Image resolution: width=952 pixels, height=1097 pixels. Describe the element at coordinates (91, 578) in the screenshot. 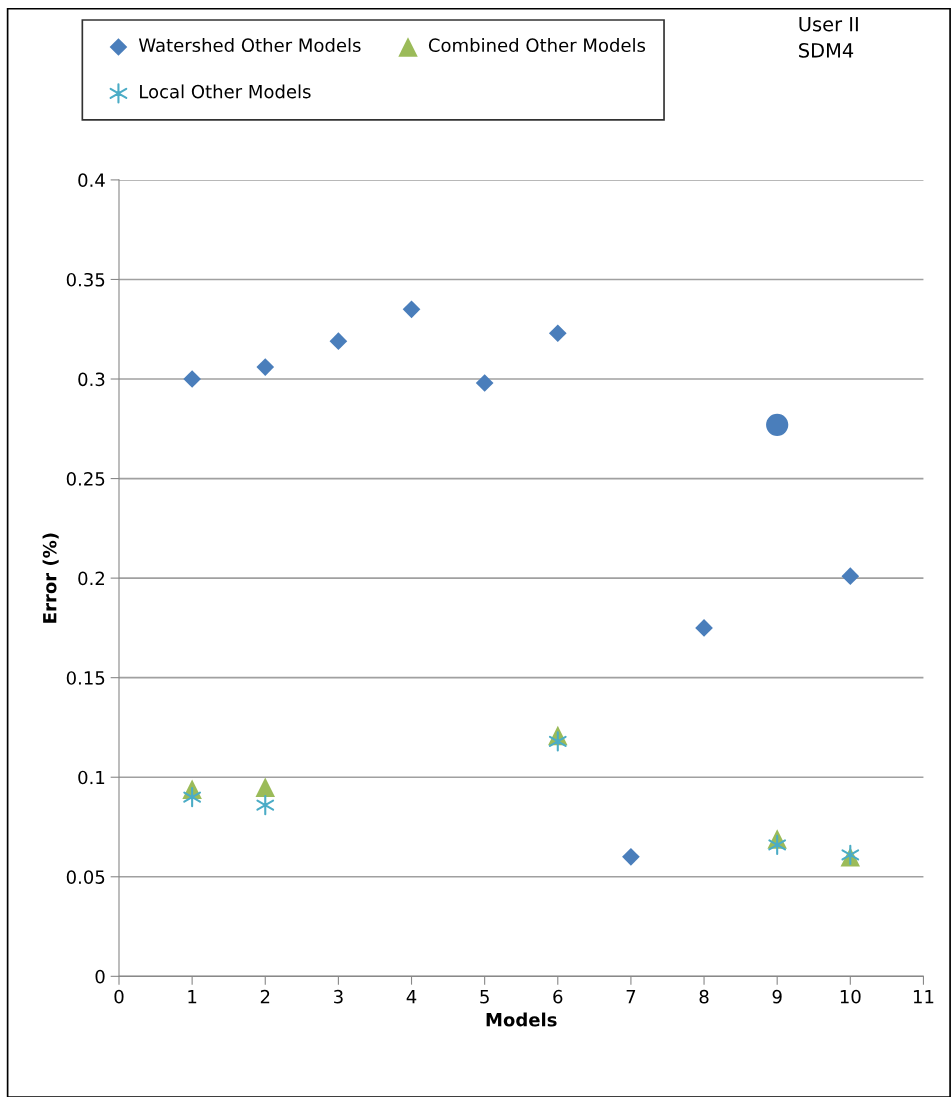

I see `y-tick-label: 0.2` at that location.